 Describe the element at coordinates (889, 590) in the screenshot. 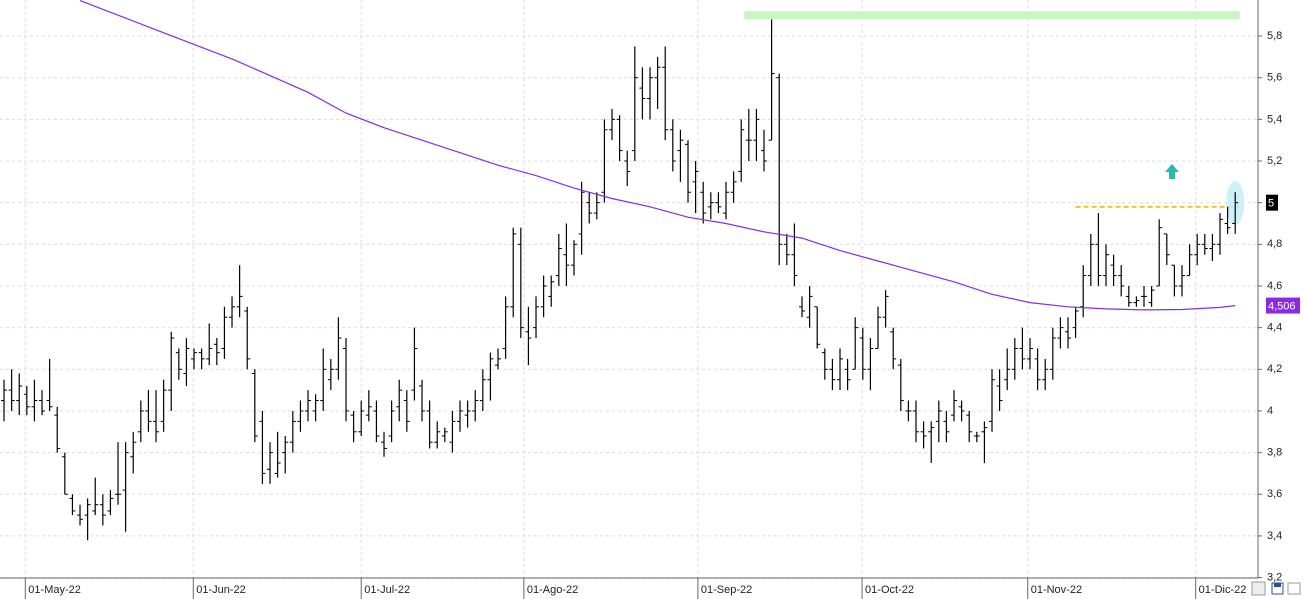

I see `x-tick-label: 01-Oct-22` at that location.